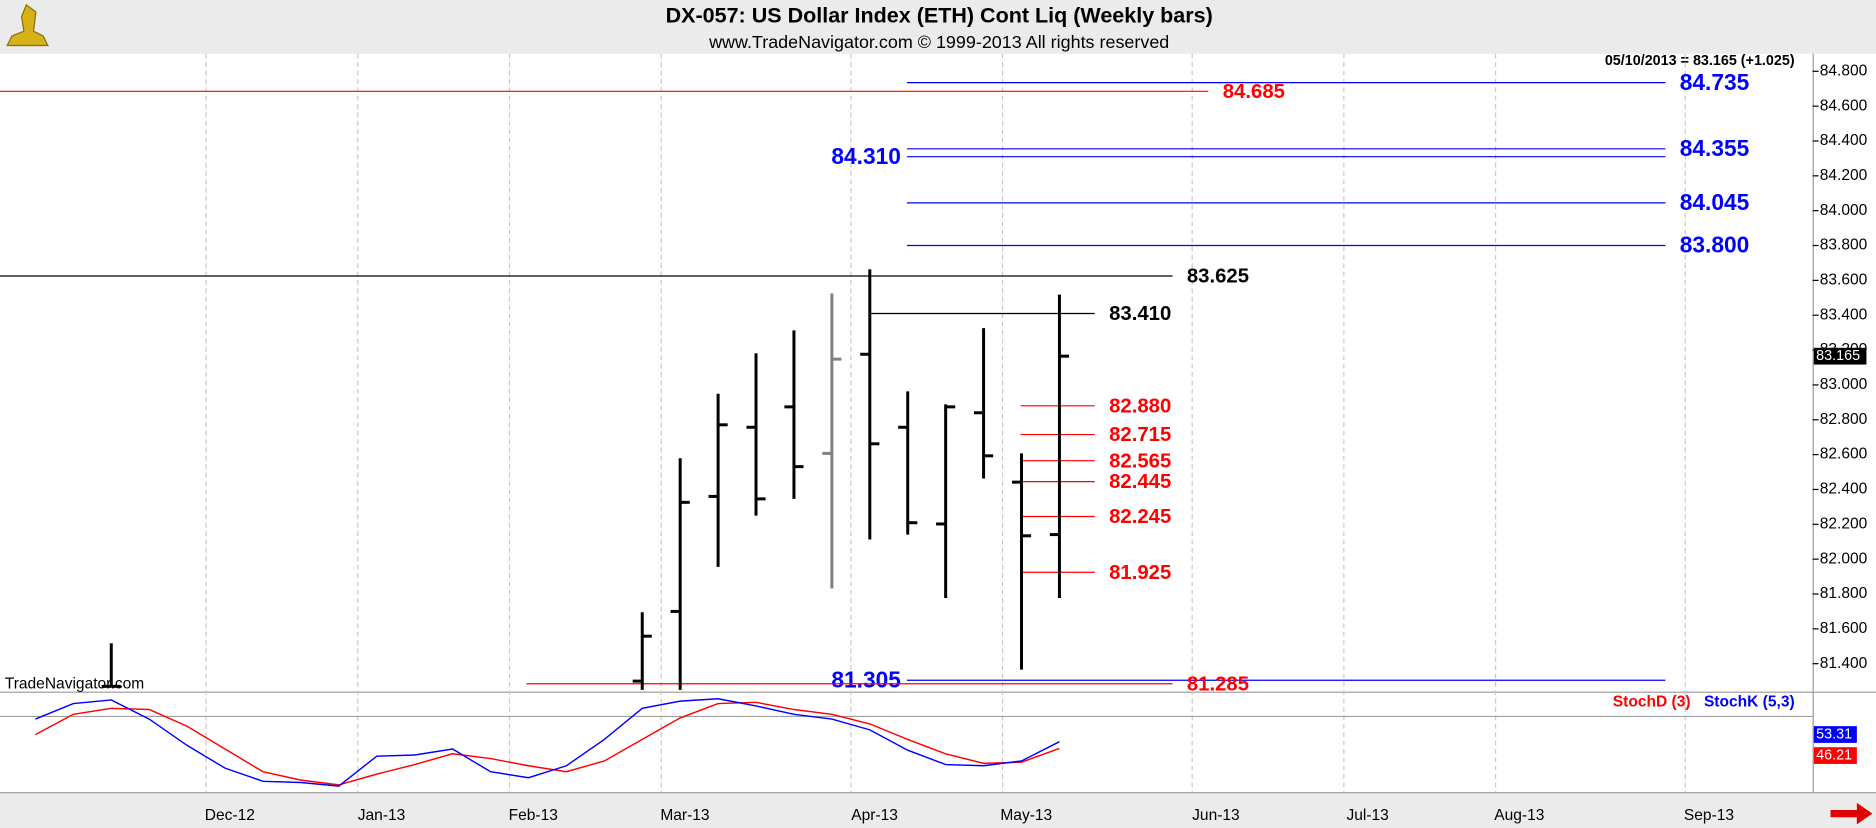  Describe the element at coordinates (1254, 92) in the screenshot. I see `level-label: 84.685` at that location.